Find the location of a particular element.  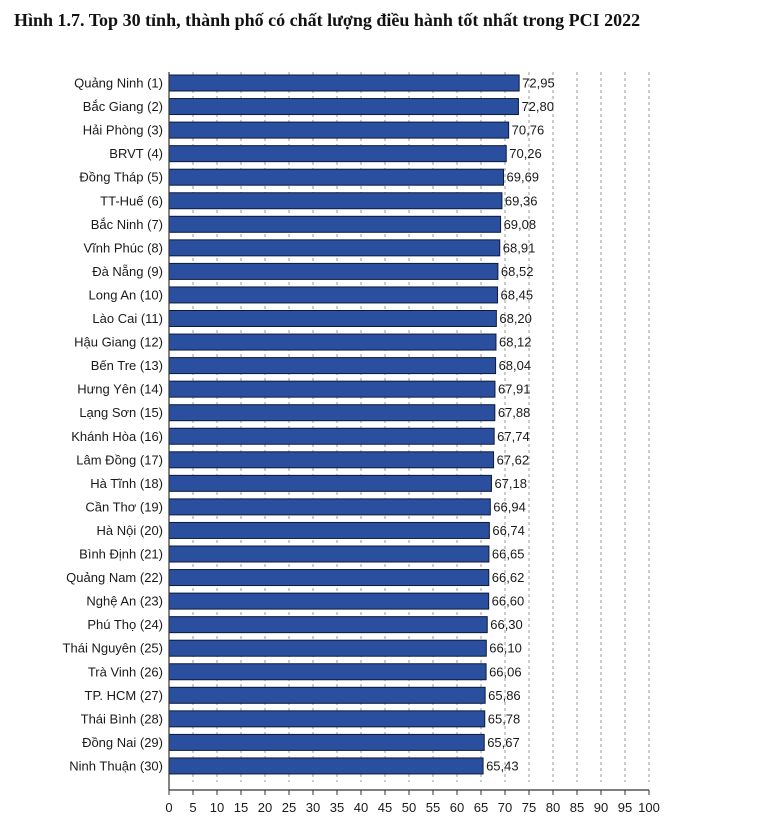

data-label: 68,45 is located at coordinates (517, 294).